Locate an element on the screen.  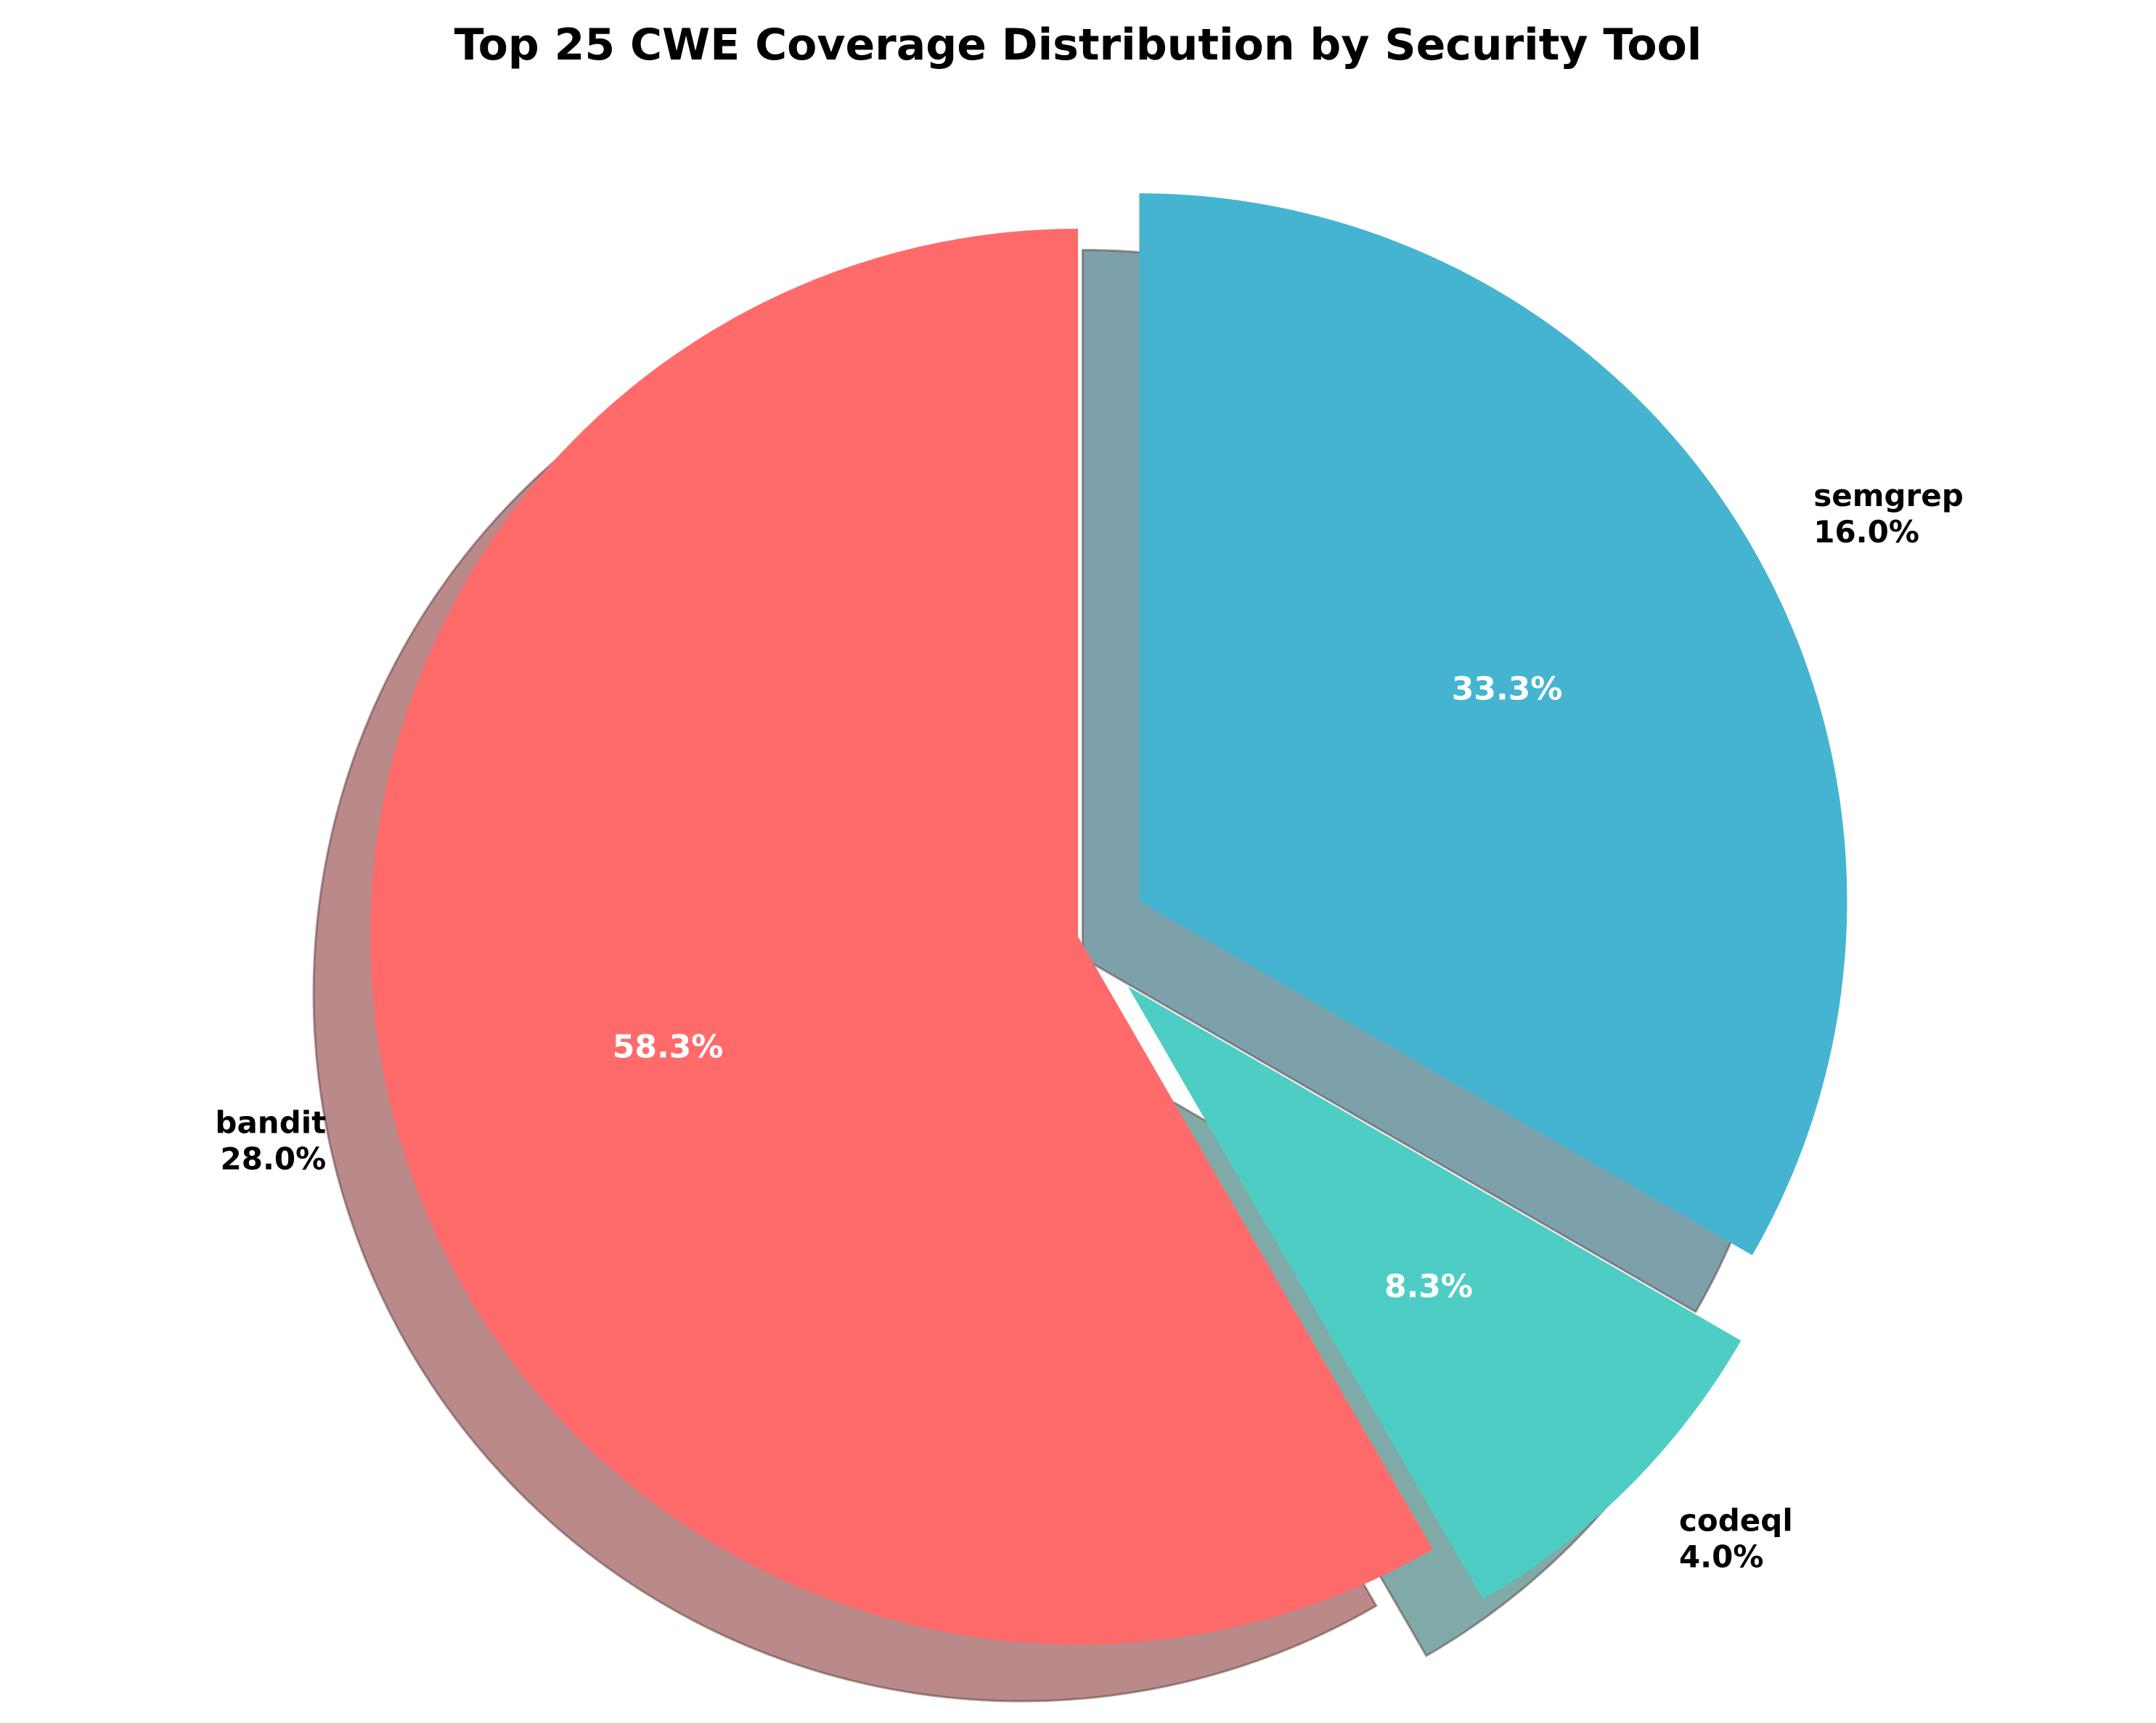
slice-label-codeql: codeql is located at coordinates (1736, 1521).